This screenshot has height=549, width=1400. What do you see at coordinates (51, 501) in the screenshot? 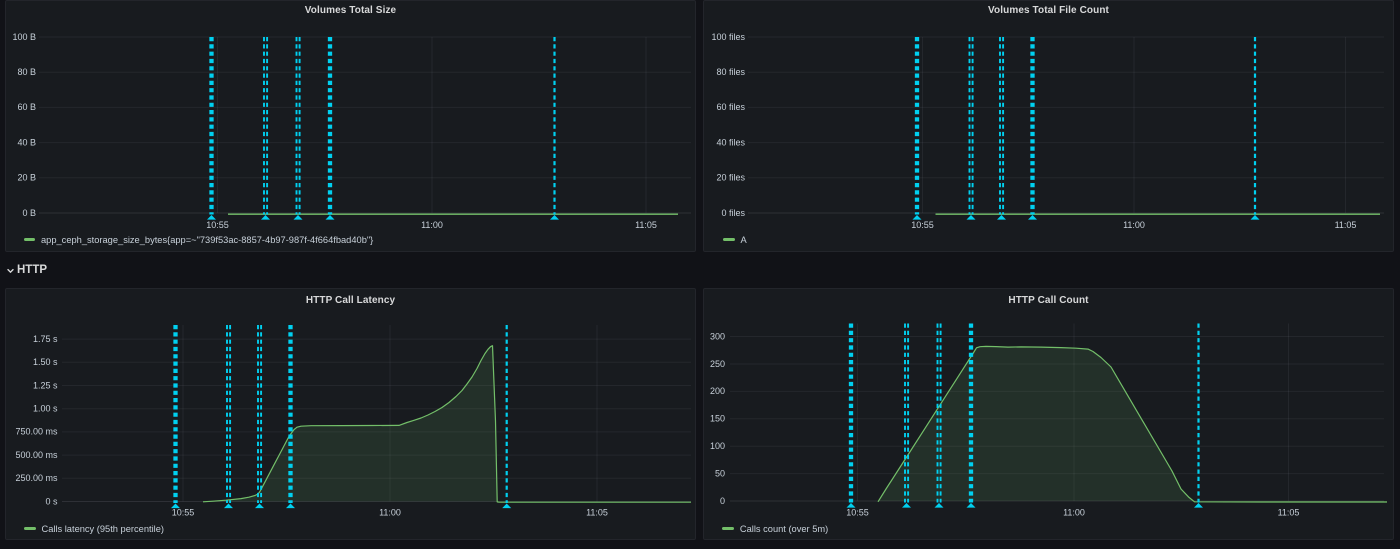
I see `svg-text: 0 s` at bounding box center [51, 501].